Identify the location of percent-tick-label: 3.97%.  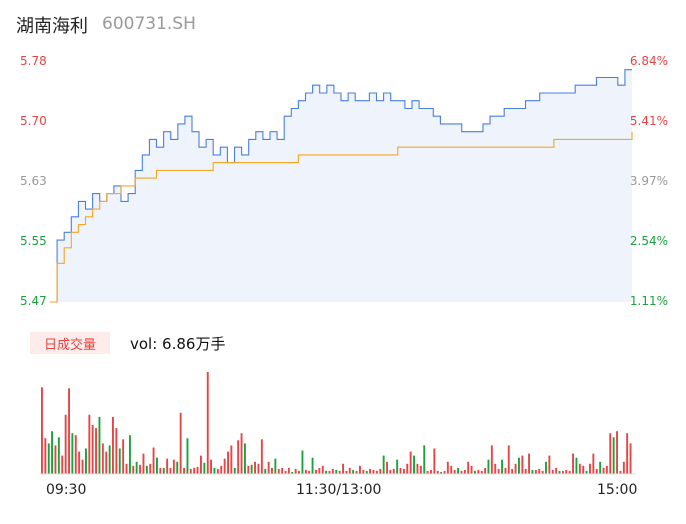
(648, 181).